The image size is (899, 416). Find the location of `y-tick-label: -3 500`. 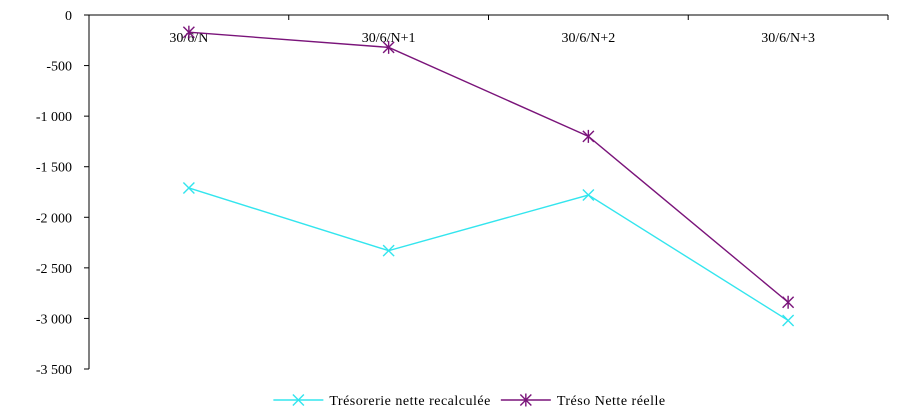

y-tick-label: -3 500 is located at coordinates (54, 370).